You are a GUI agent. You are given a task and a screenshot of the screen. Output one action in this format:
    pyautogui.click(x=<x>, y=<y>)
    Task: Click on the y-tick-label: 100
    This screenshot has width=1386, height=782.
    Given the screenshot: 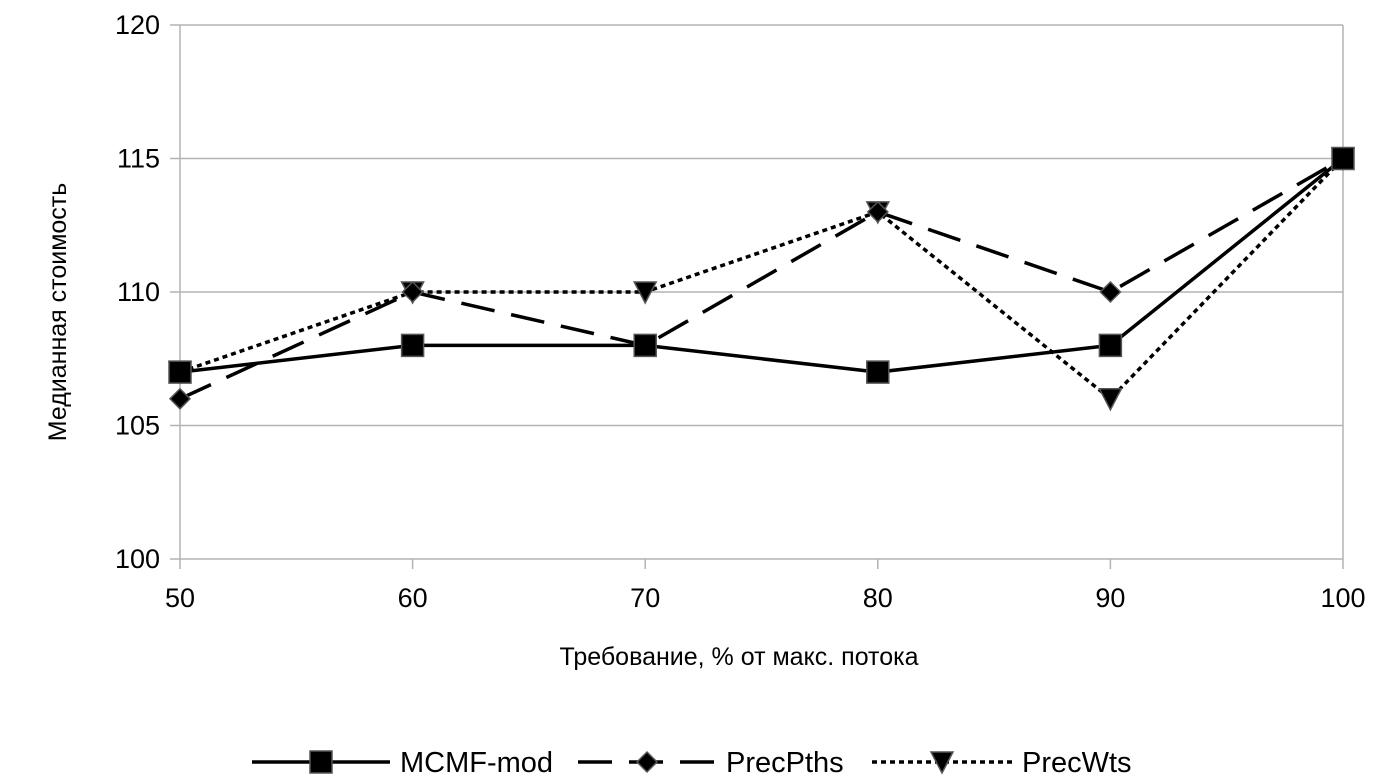 What is the action you would take?
    pyautogui.click(x=137, y=559)
    